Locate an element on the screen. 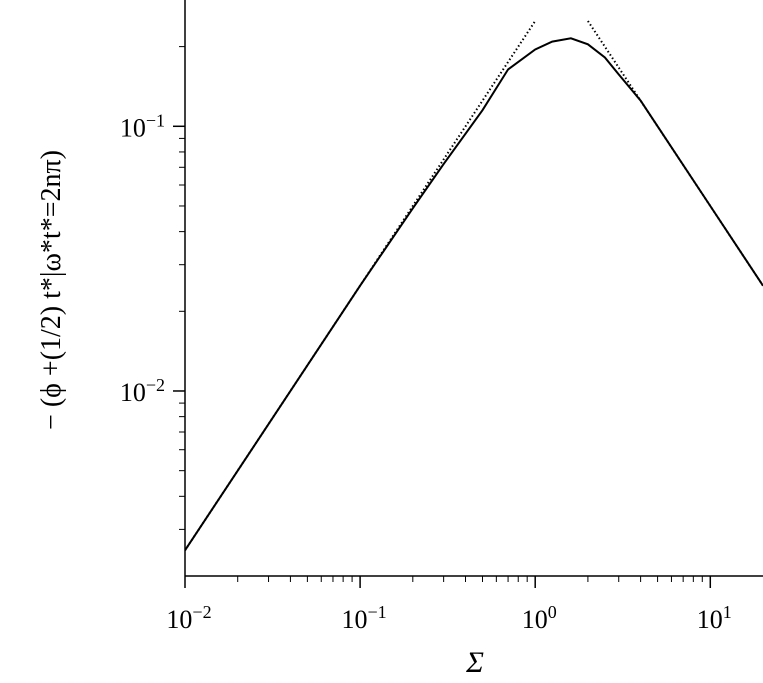  x-tick-label: 10¹ is located at coordinates (714, 618).